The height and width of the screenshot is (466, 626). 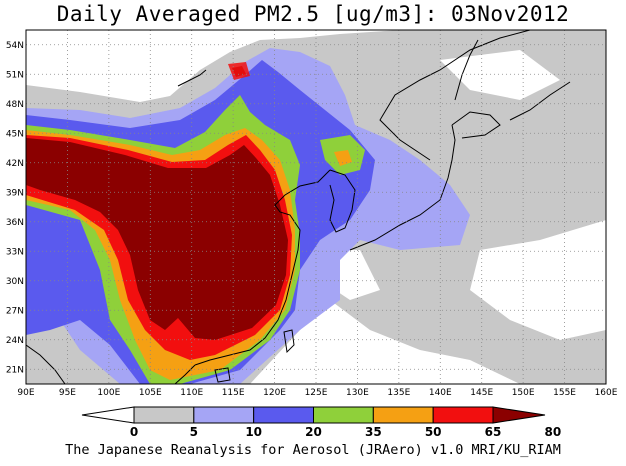 I want to click on lat-tick-label: 42N, so click(x=15, y=164).